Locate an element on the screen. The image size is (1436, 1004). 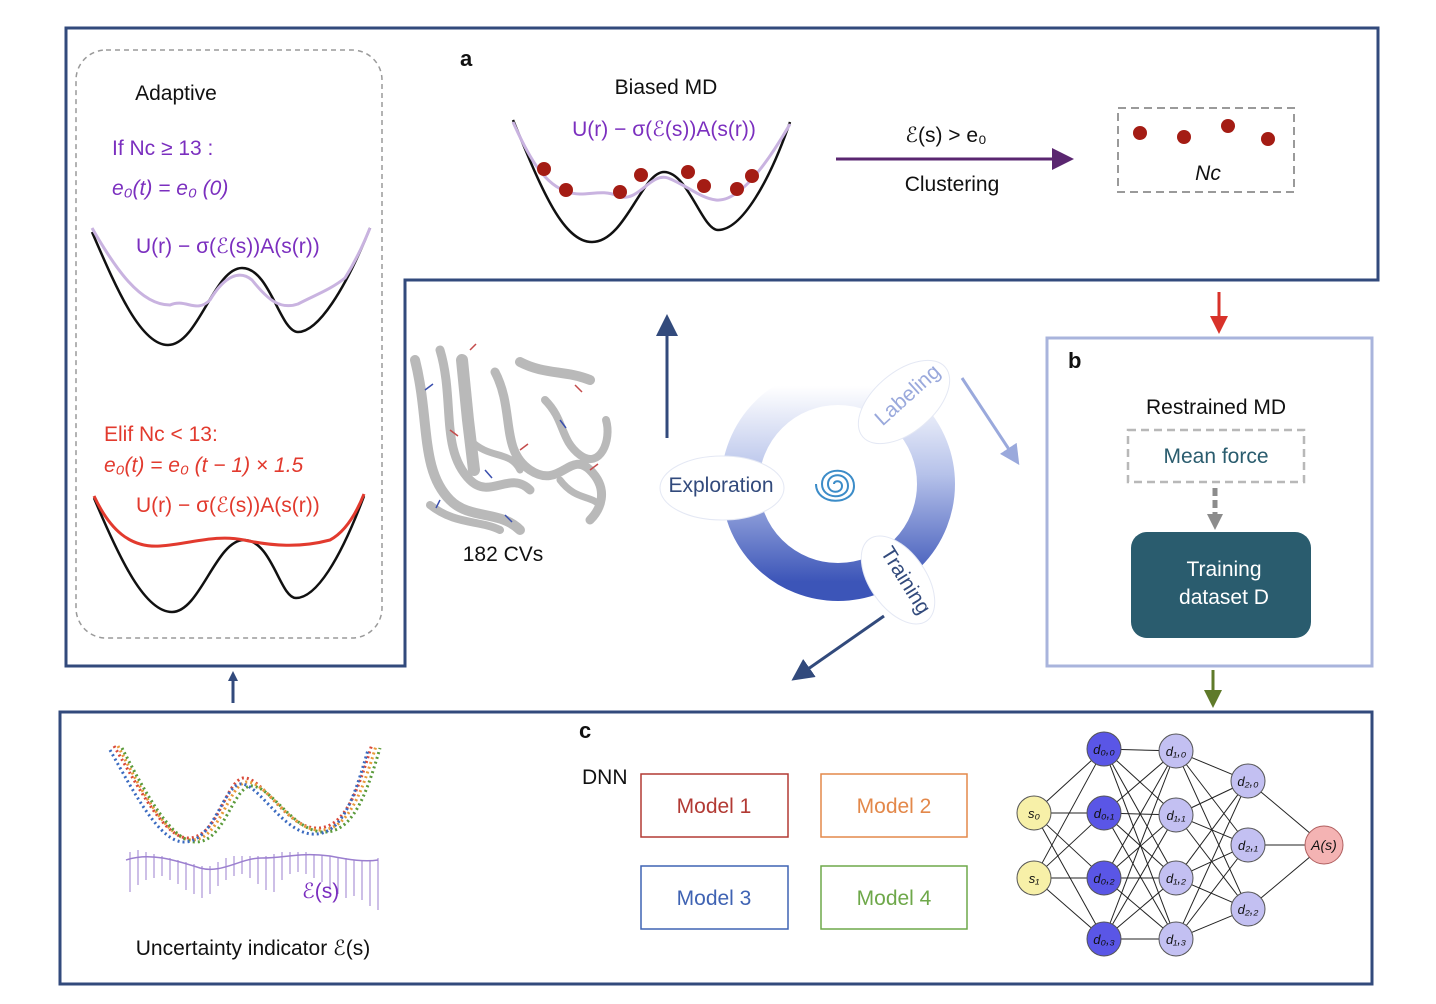
model-2-box is located at coordinates (894, 805).